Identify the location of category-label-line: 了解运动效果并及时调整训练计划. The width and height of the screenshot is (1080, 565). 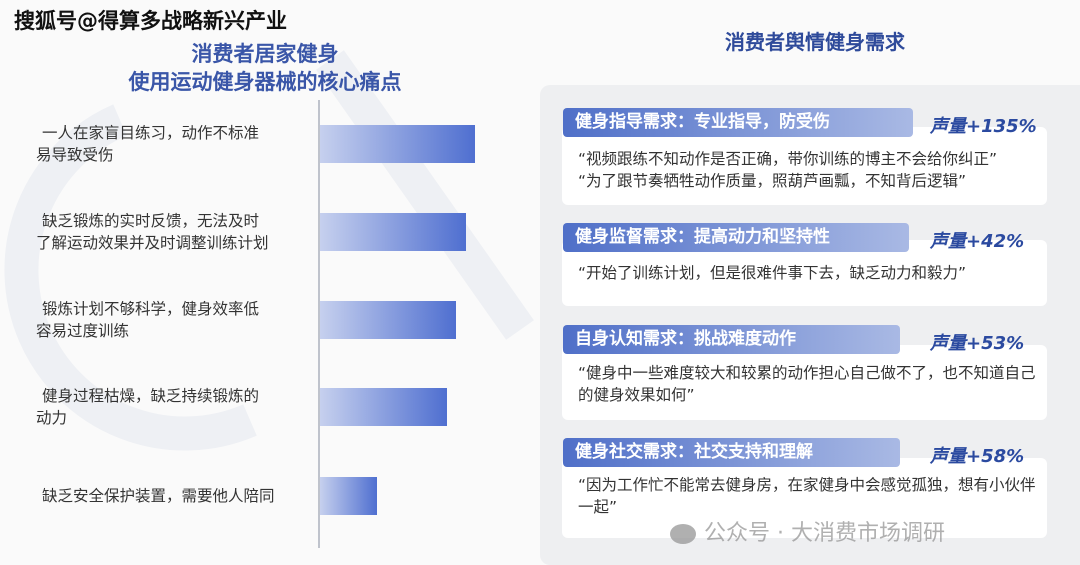
(152, 243).